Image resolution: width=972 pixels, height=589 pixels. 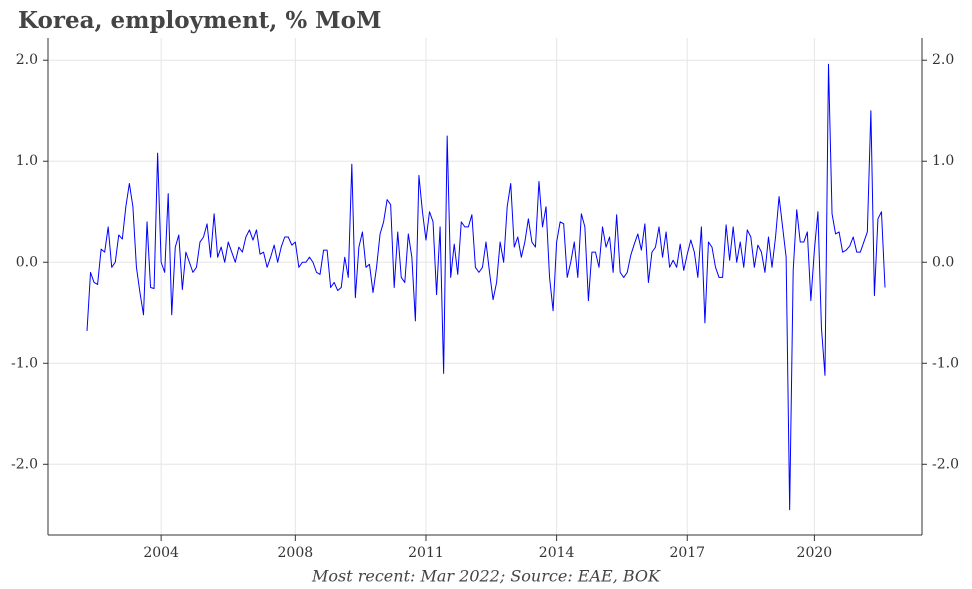 I want to click on x-tick-label: 2004, so click(x=161, y=553).